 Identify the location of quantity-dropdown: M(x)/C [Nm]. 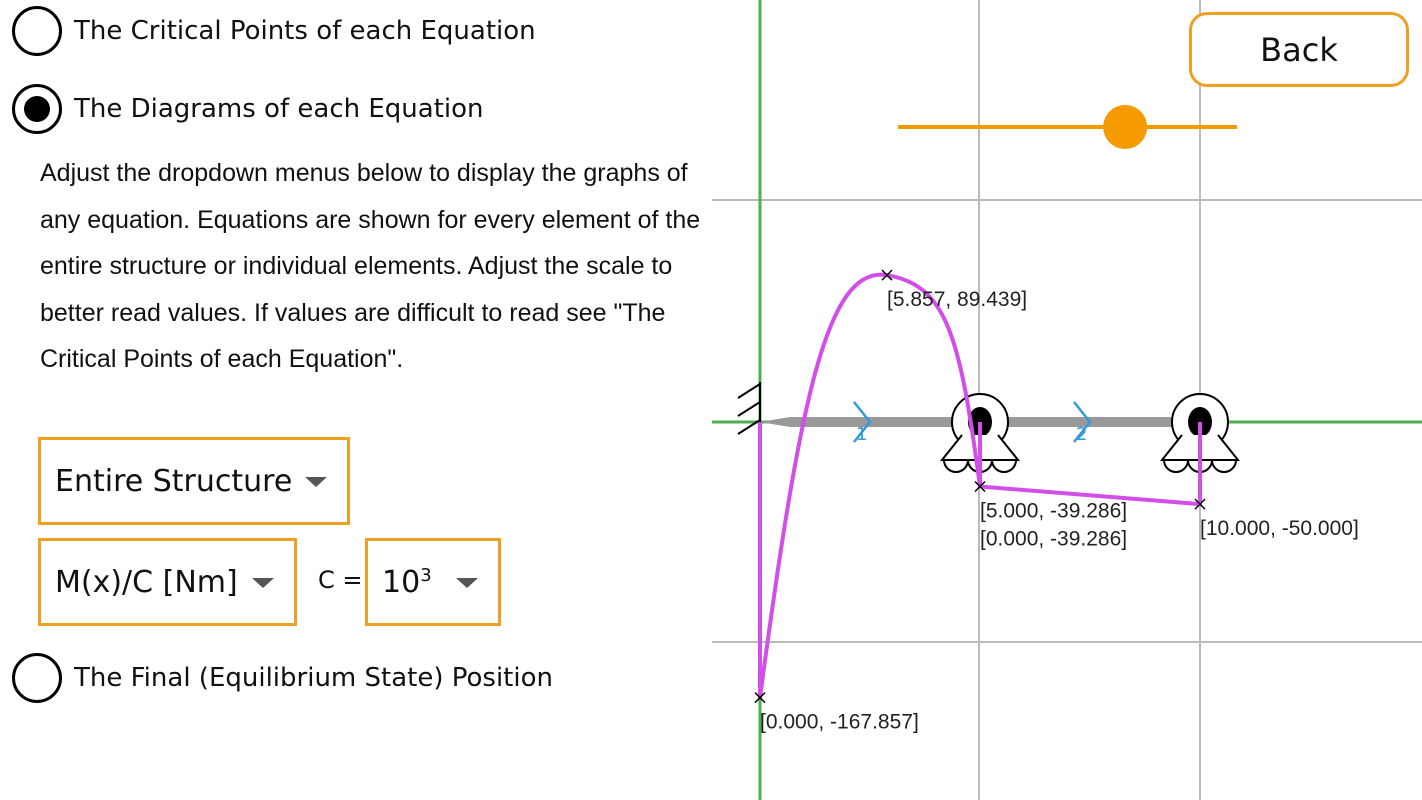
(167, 582).